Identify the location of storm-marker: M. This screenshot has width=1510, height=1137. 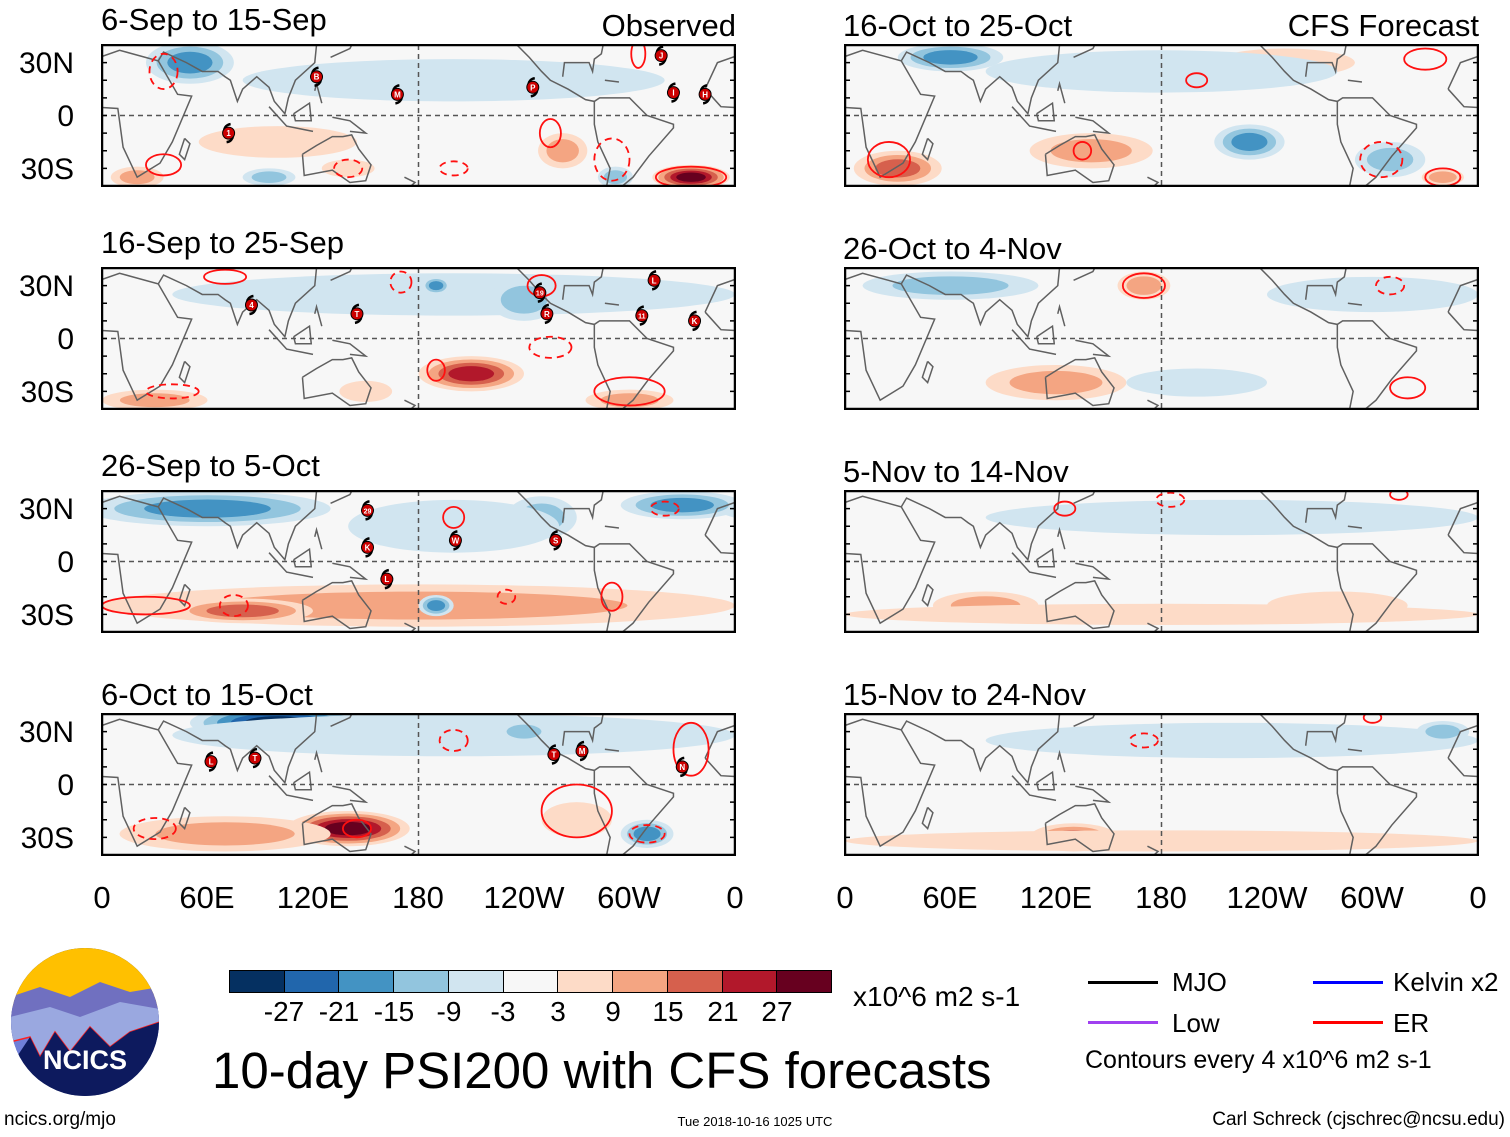
(582, 751).